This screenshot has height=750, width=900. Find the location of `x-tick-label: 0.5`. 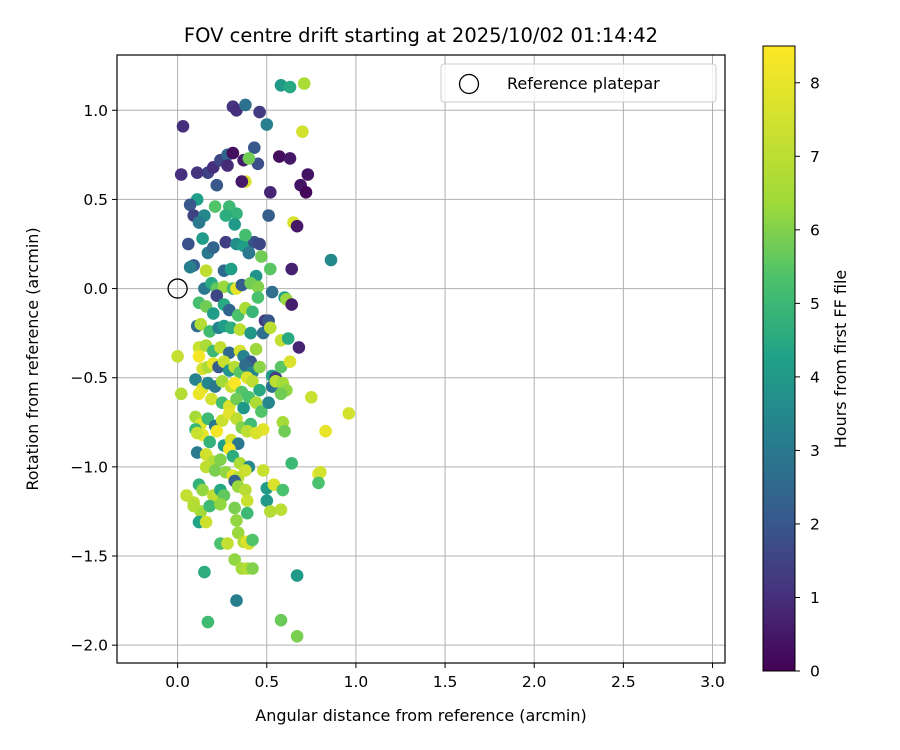

x-tick-label: 0.5 is located at coordinates (266, 682).